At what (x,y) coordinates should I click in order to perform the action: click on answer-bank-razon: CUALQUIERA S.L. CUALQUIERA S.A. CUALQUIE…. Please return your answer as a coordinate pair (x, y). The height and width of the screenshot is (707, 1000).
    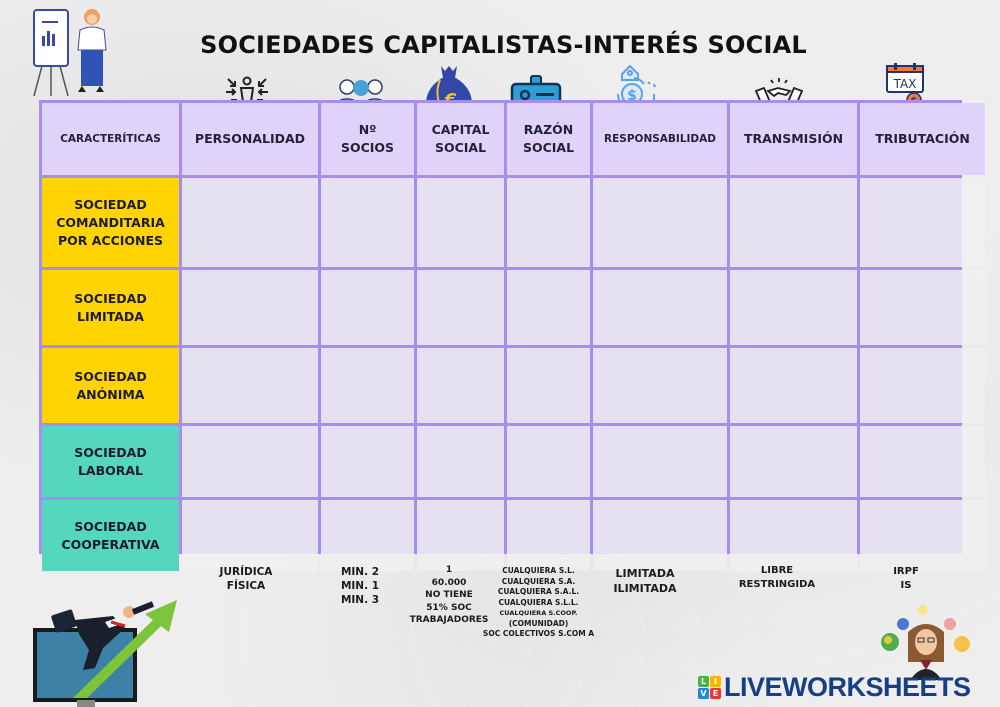
    Looking at the image, I should click on (538, 603).